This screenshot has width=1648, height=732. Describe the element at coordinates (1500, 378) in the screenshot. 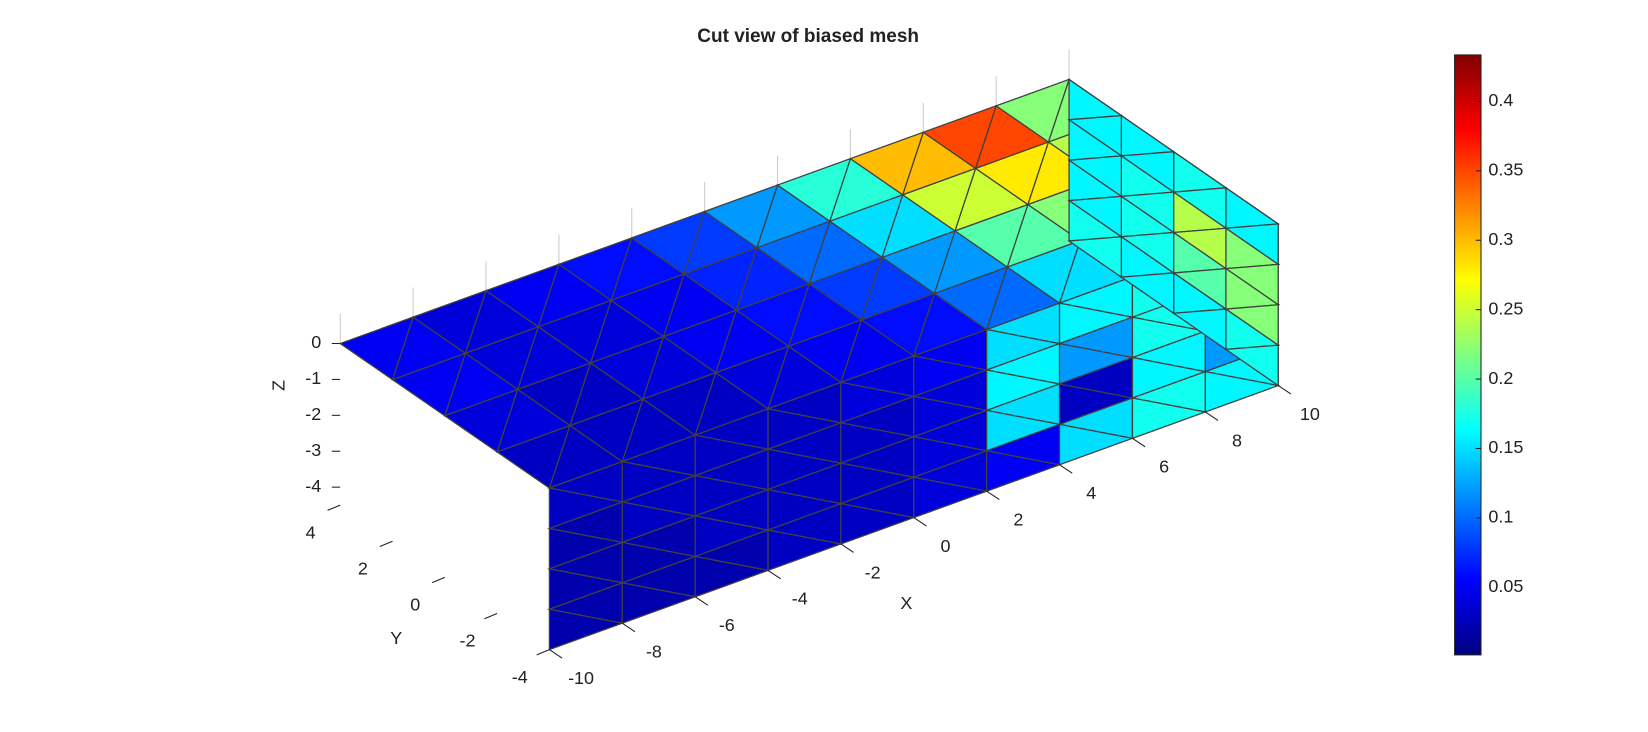

I see `colorbar-tick-label: 0.2` at that location.